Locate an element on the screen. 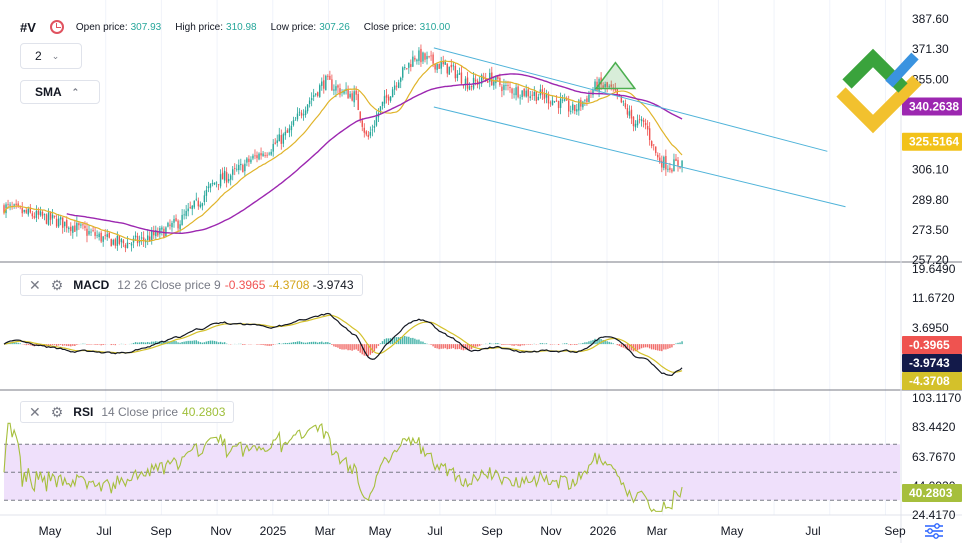 This screenshot has width=962, height=543. interval-selector: 2 ⌄ is located at coordinates (51, 56).